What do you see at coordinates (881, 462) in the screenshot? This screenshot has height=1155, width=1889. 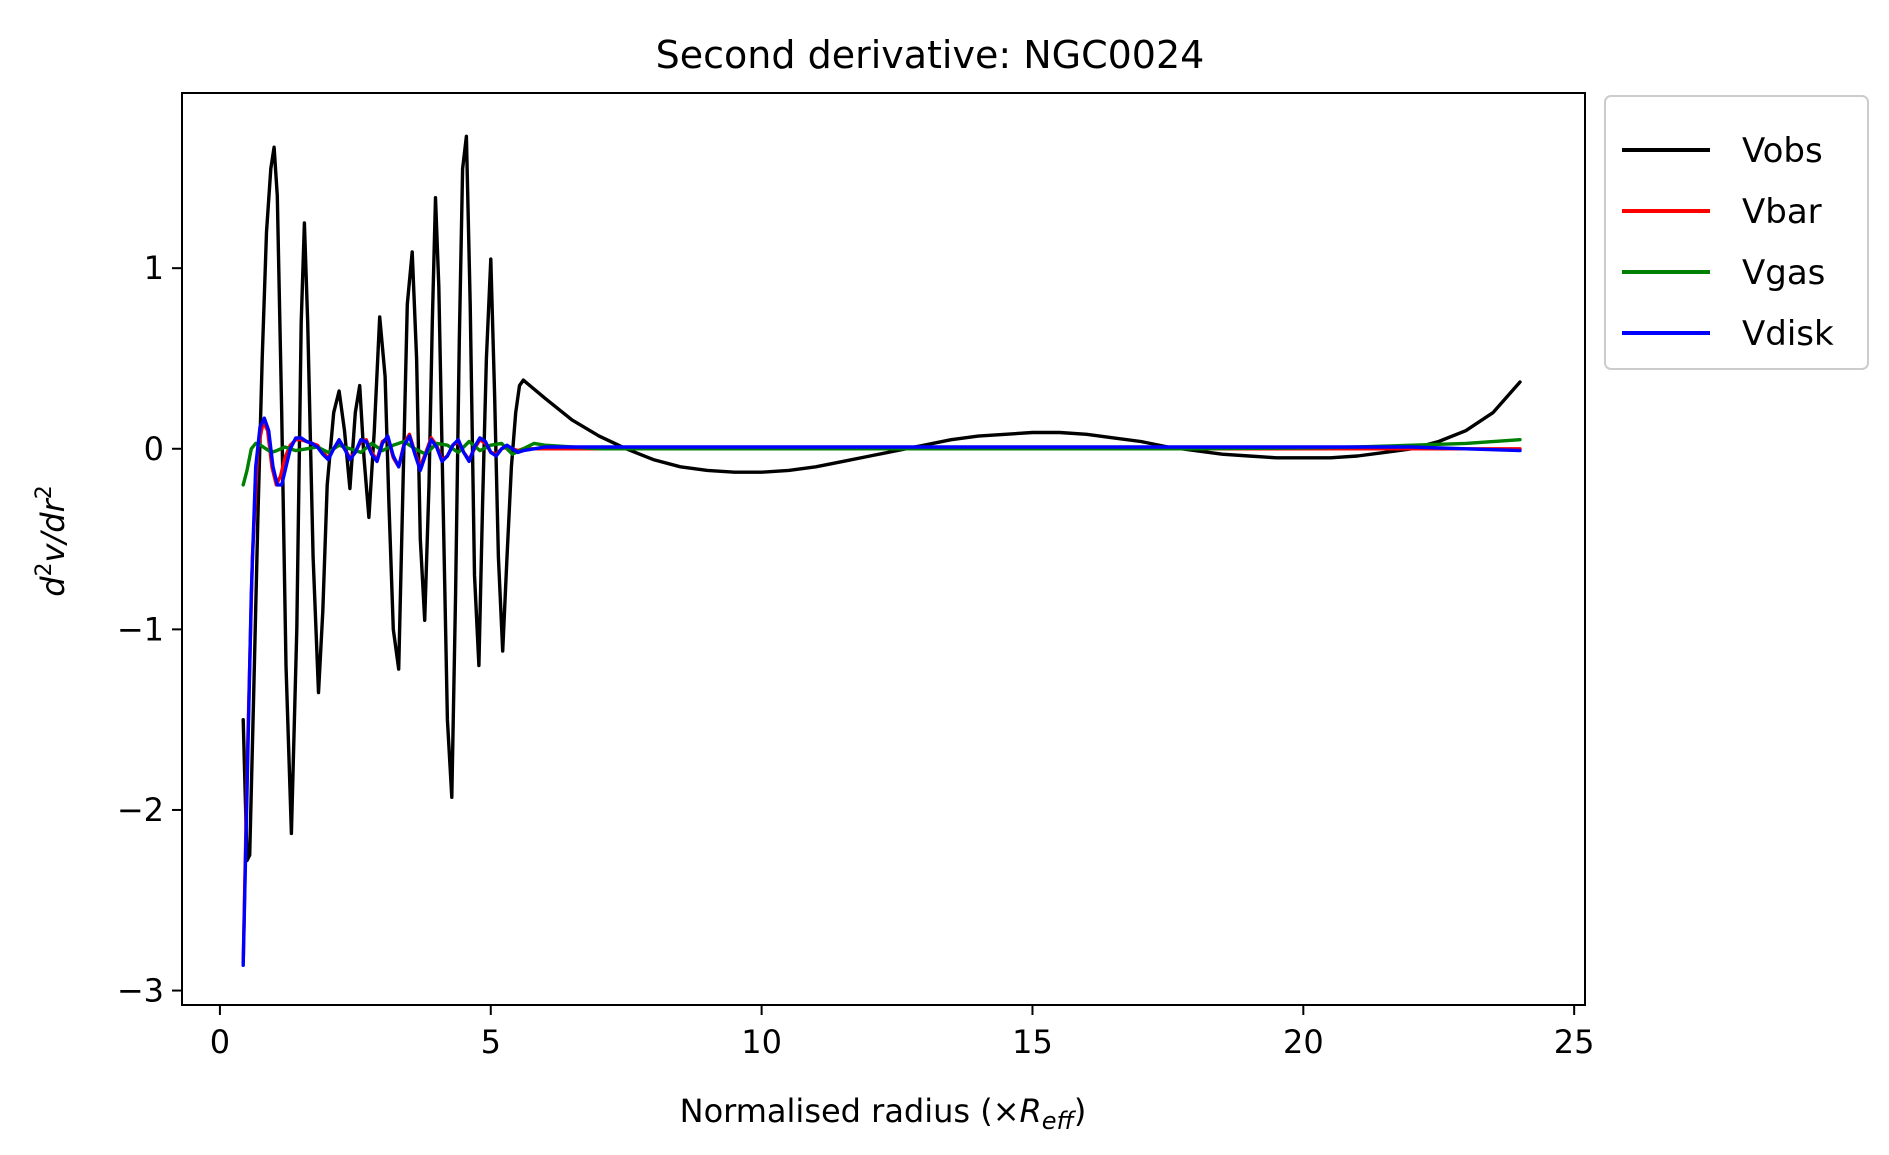 I see `series-line-vgas` at bounding box center [881, 462].